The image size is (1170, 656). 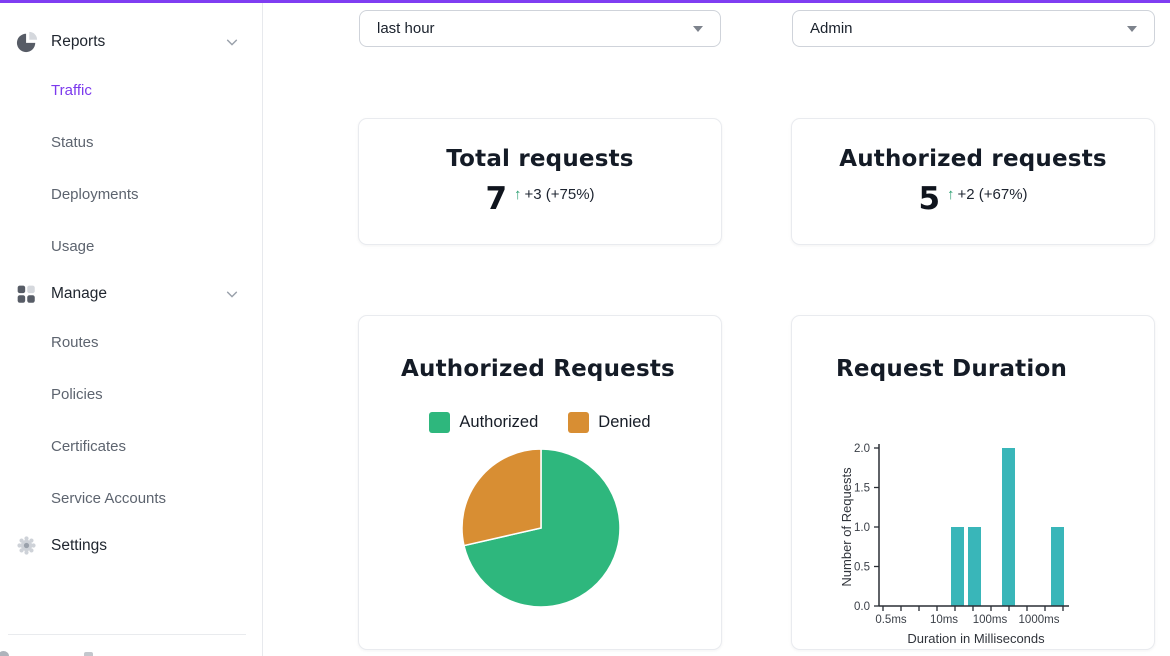 I want to click on sidebar-item-traffic: Traffic, so click(x=131, y=90).